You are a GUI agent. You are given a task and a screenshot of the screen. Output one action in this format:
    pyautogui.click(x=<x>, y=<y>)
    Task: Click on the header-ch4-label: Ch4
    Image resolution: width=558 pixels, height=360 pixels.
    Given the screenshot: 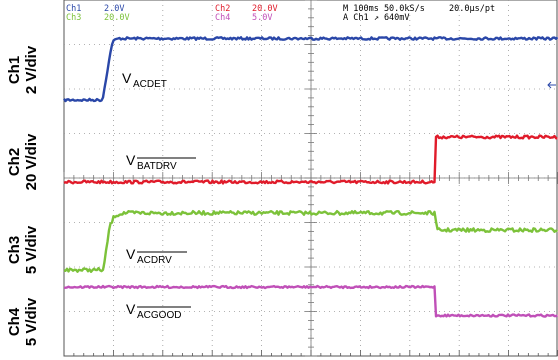 What is the action you would take?
    pyautogui.click(x=222, y=18)
    